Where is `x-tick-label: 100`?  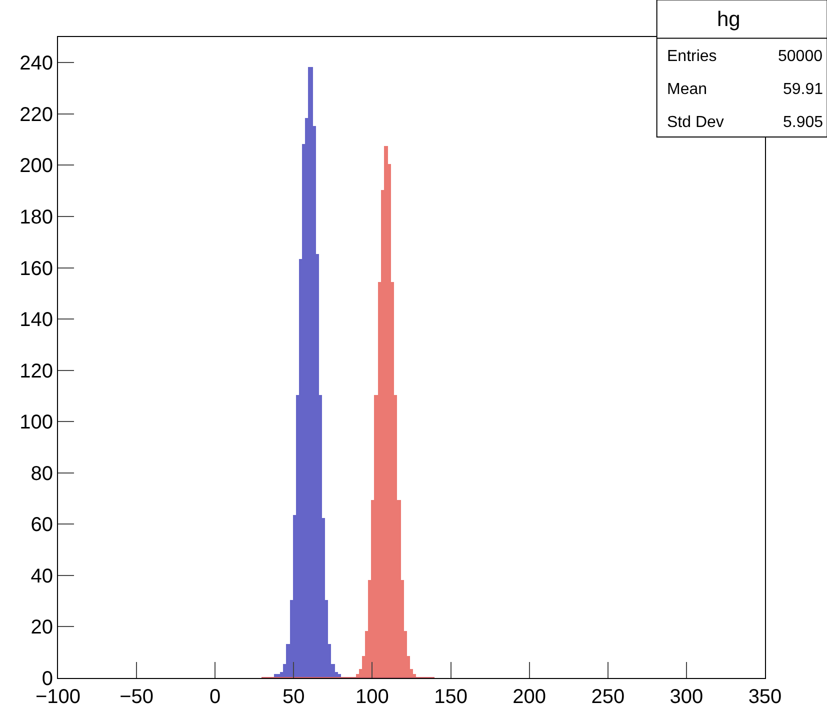 x-tick-label: 100 is located at coordinates (372, 697).